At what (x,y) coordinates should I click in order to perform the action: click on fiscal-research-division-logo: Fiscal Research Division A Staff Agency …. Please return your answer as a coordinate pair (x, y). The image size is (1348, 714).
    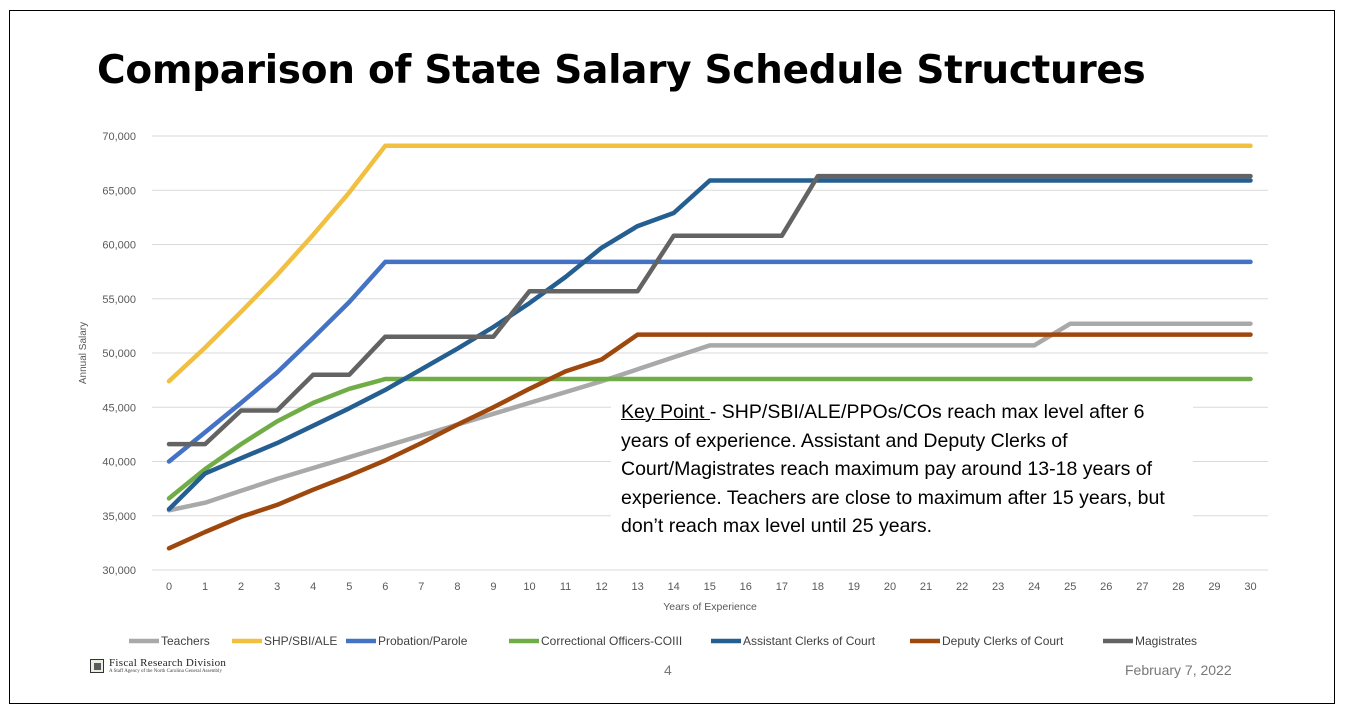
    Looking at the image, I should click on (158, 666).